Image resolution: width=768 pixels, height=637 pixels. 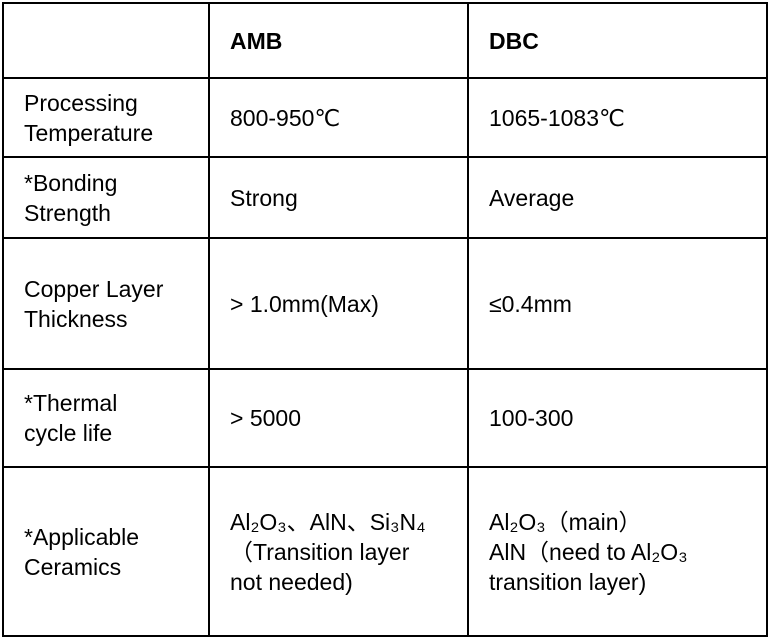 I want to click on cell-line: Temperature, so click(x=89, y=132).